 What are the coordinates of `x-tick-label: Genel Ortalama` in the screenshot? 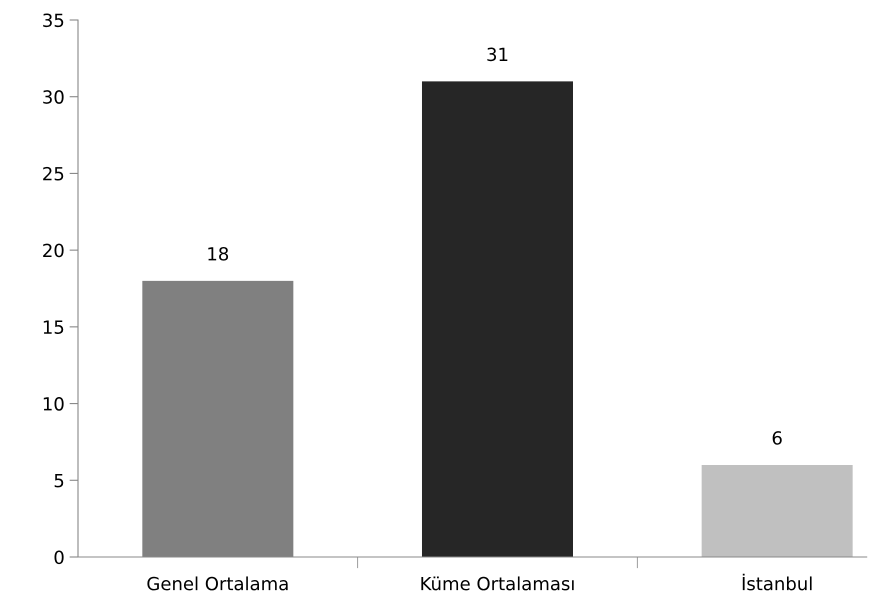 It's located at (217, 583).